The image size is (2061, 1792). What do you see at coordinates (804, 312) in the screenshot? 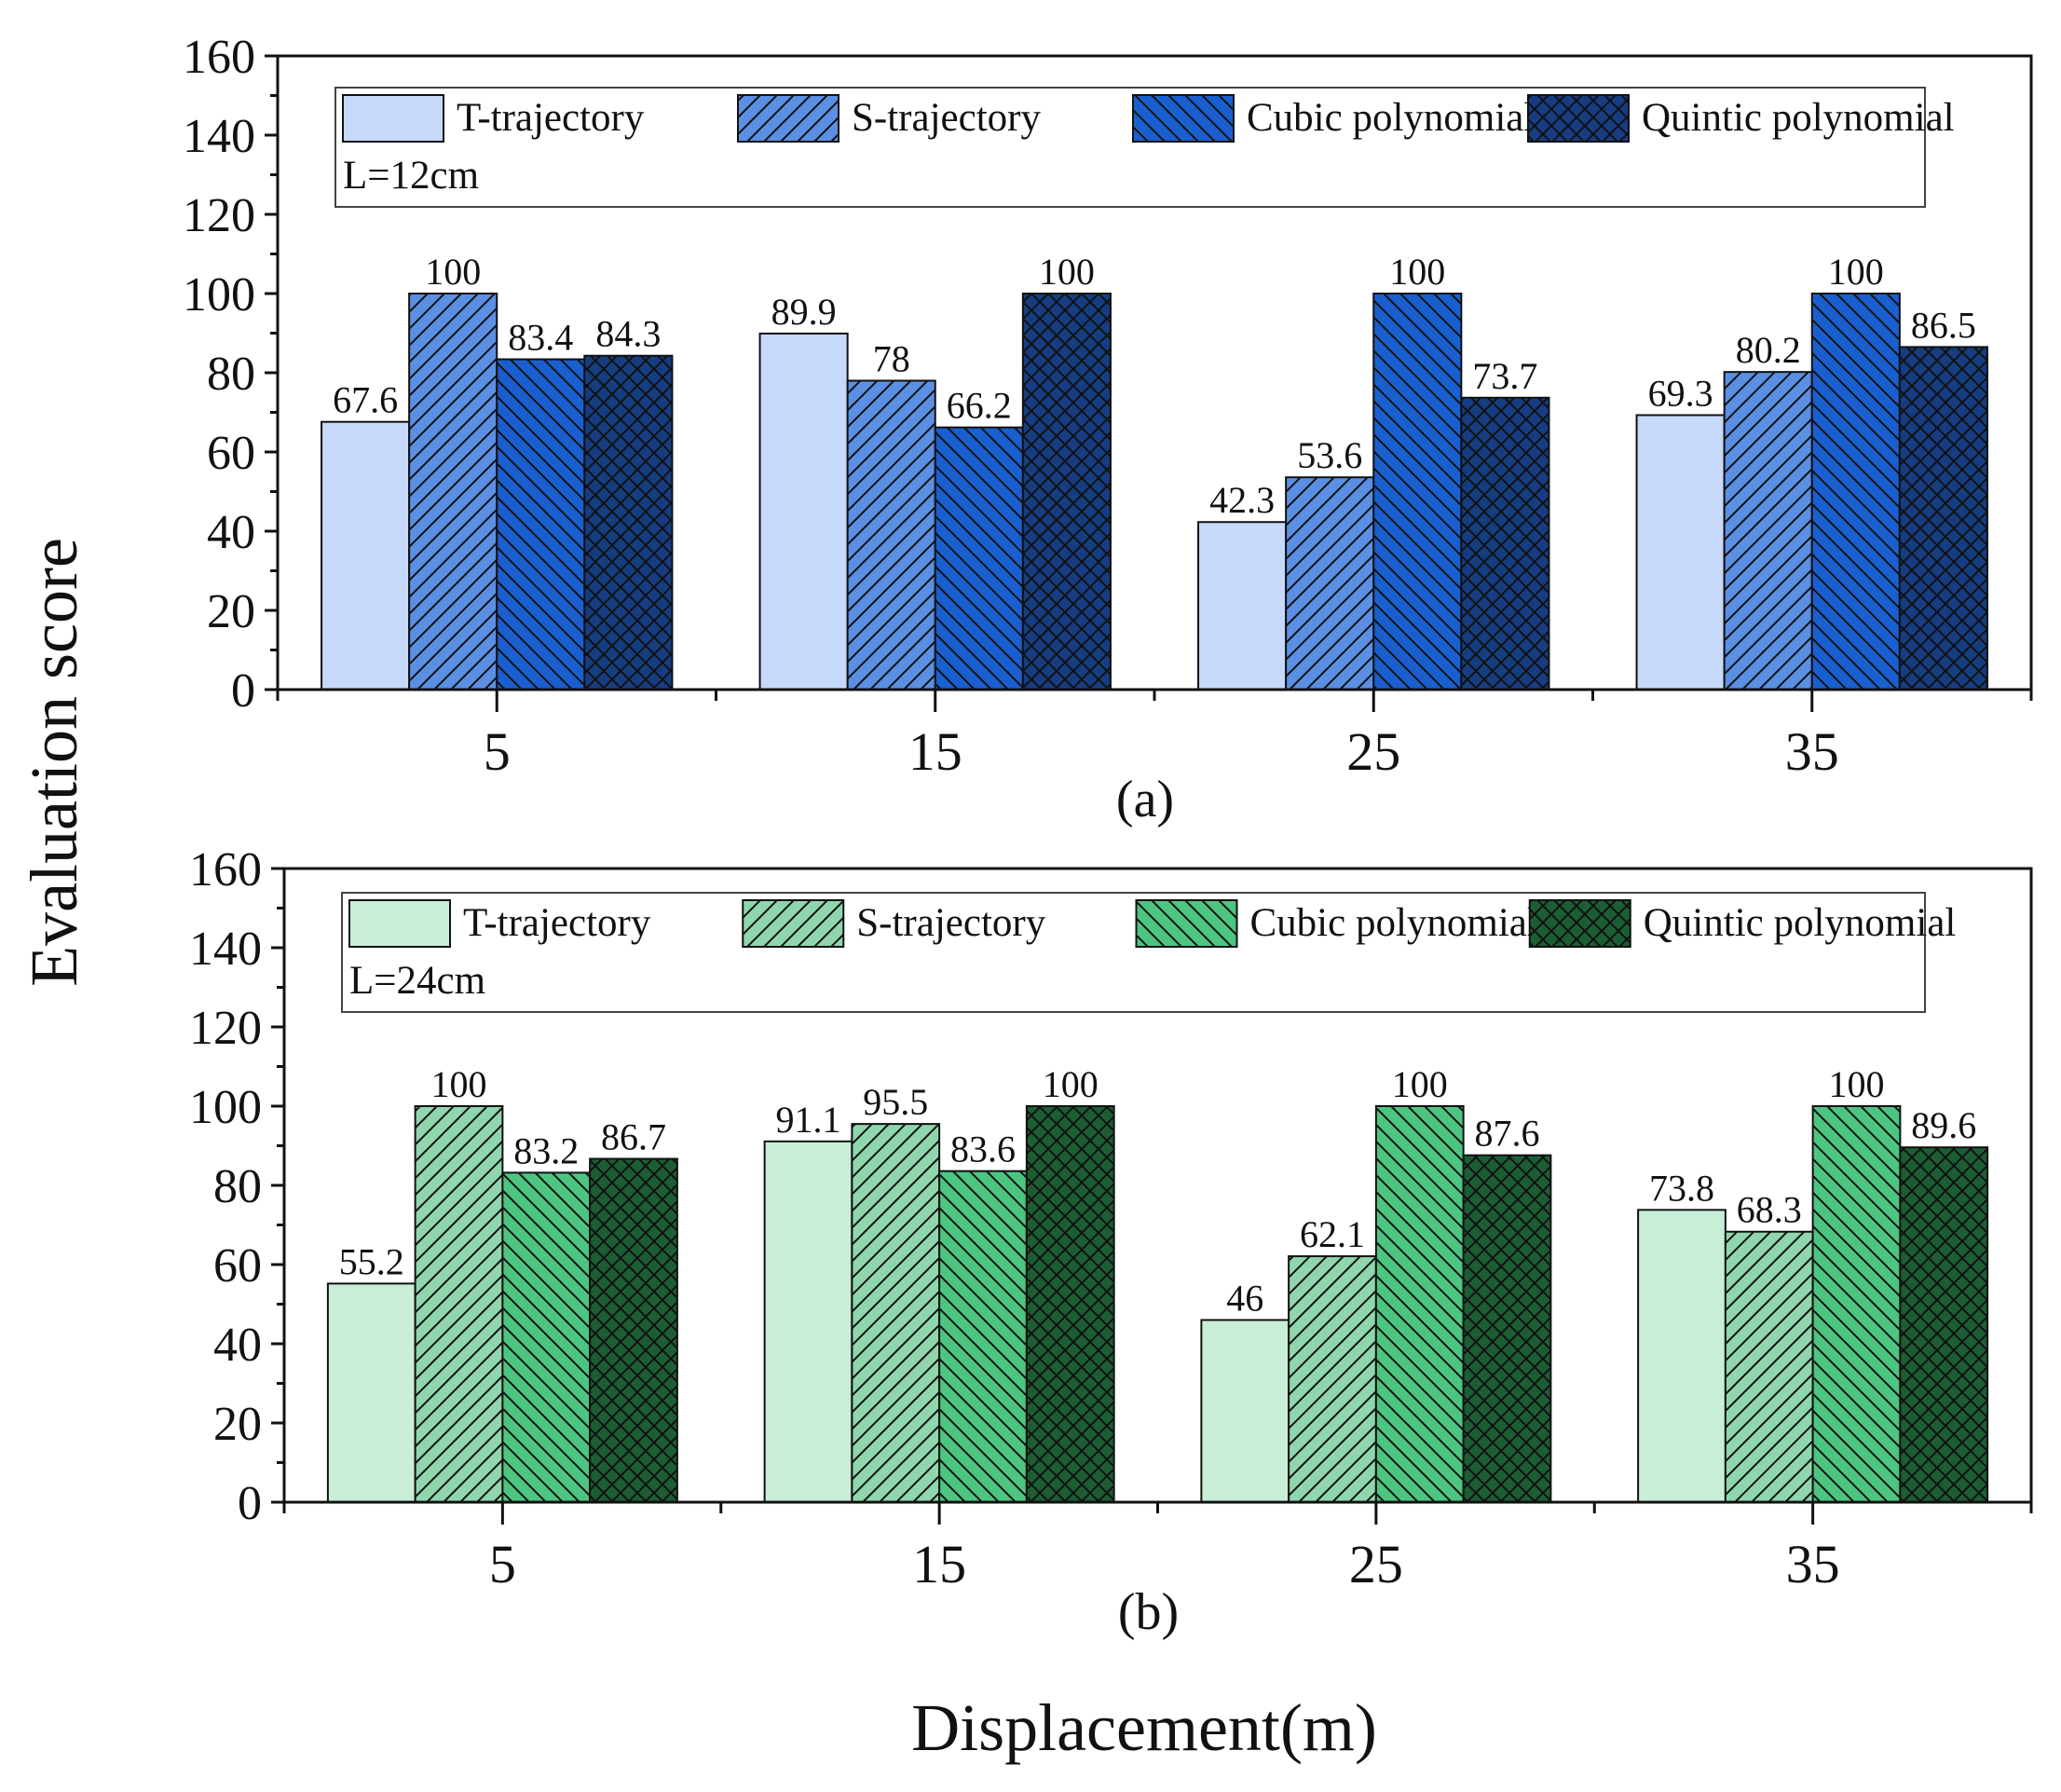
I see `data-label: 89.9` at bounding box center [804, 312].